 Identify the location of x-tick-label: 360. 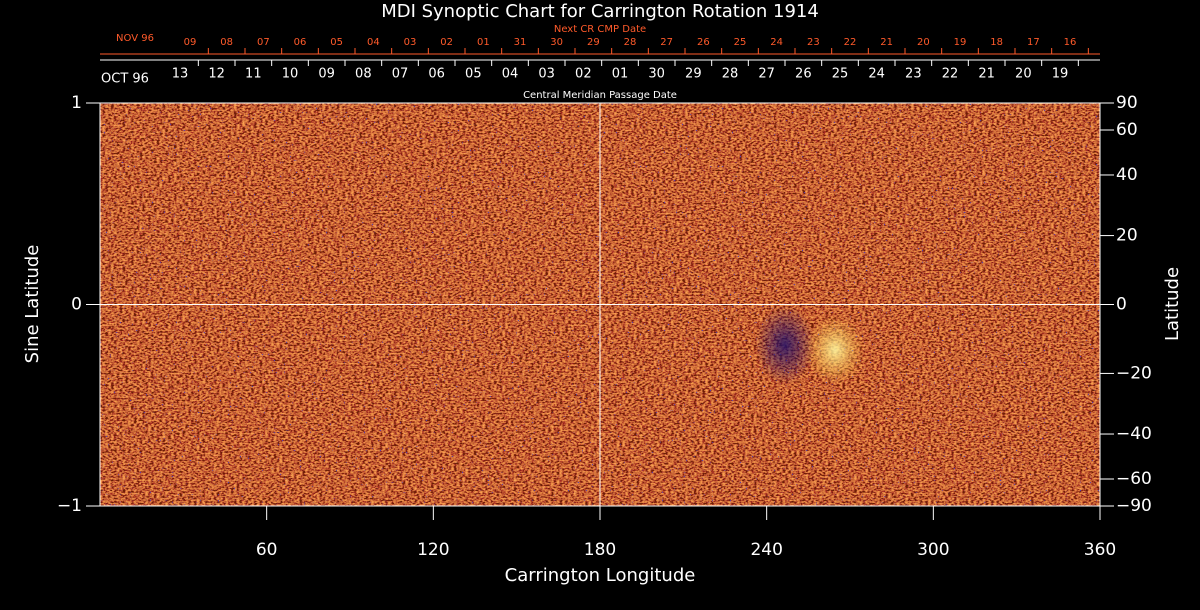
(1100, 550).